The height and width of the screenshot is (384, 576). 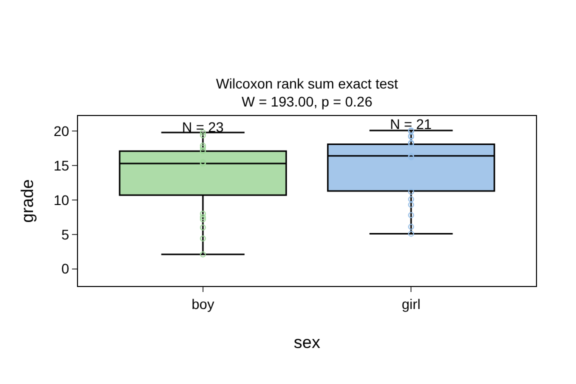 What do you see at coordinates (307, 342) in the screenshot?
I see `x-axis-title: sex` at bounding box center [307, 342].